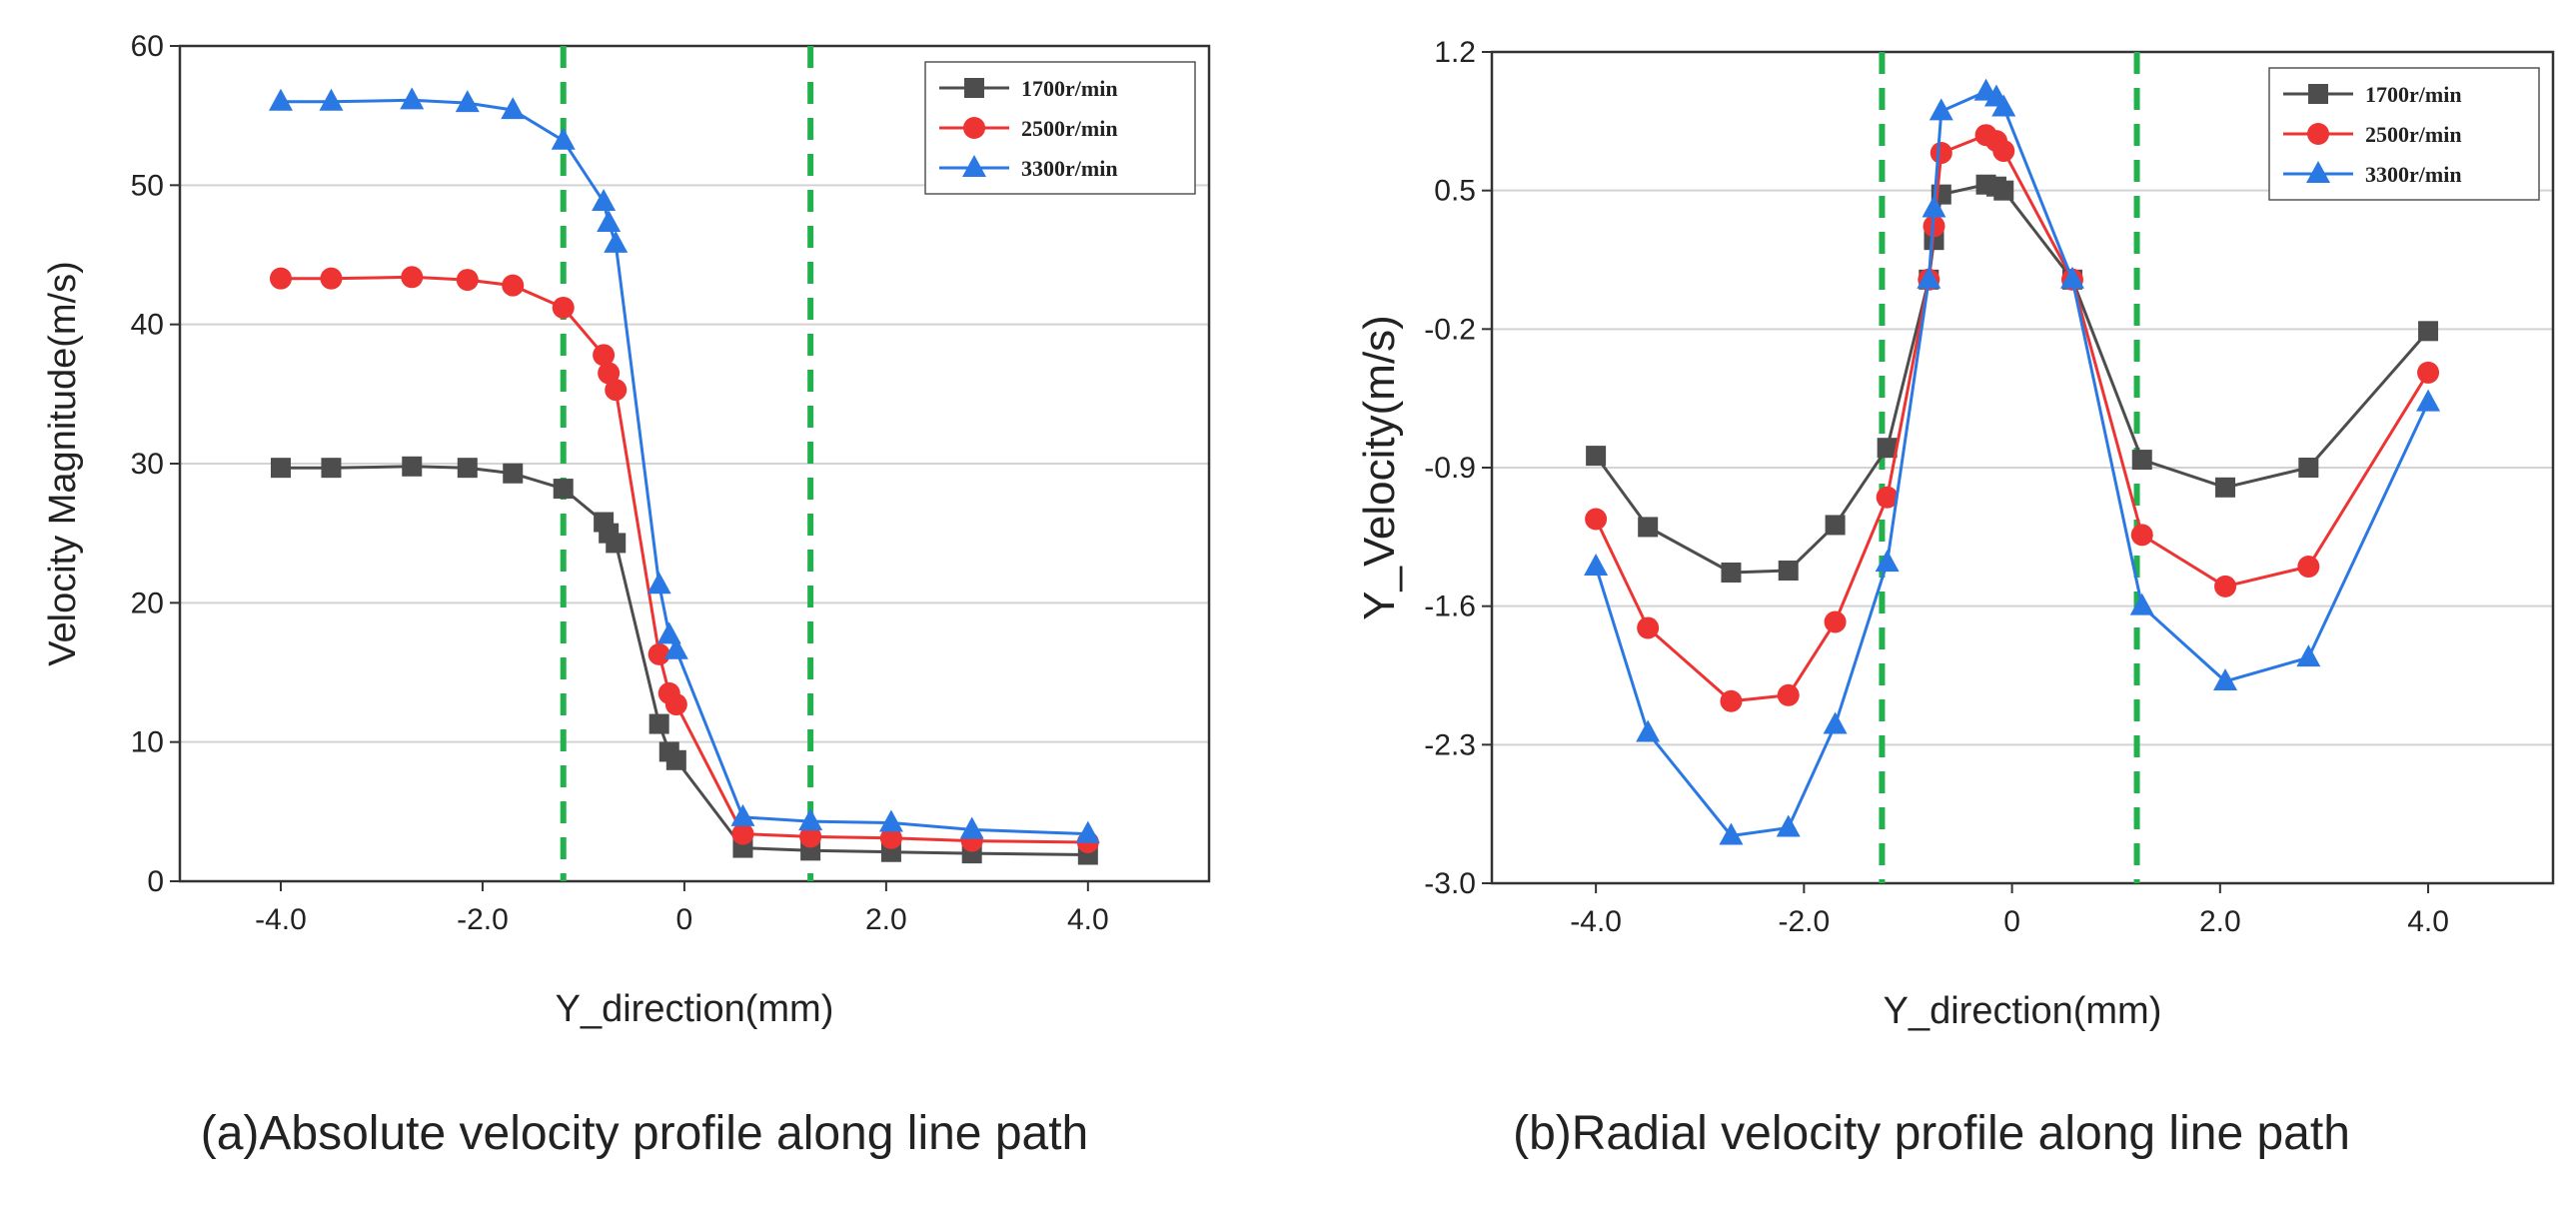 This screenshot has width=2576, height=1206. What do you see at coordinates (147, 603) in the screenshot?
I see `chart-a-ytick-label: 20` at bounding box center [147, 603].